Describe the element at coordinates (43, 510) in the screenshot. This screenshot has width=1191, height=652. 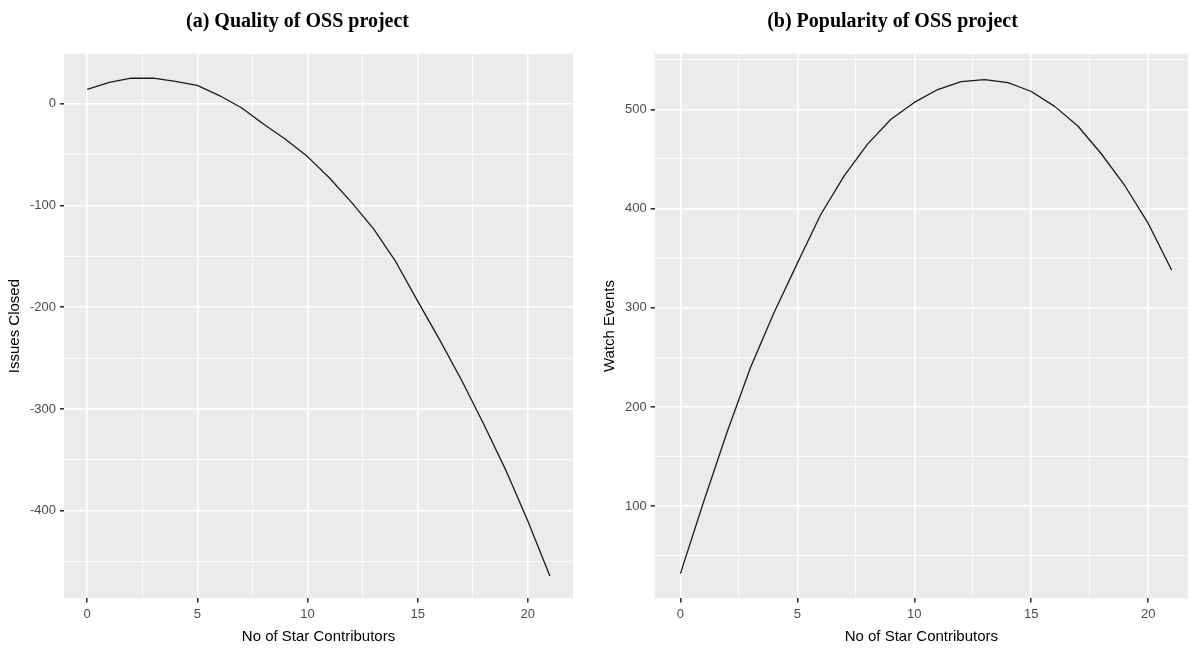
I see `y-tick-label: -400` at that location.